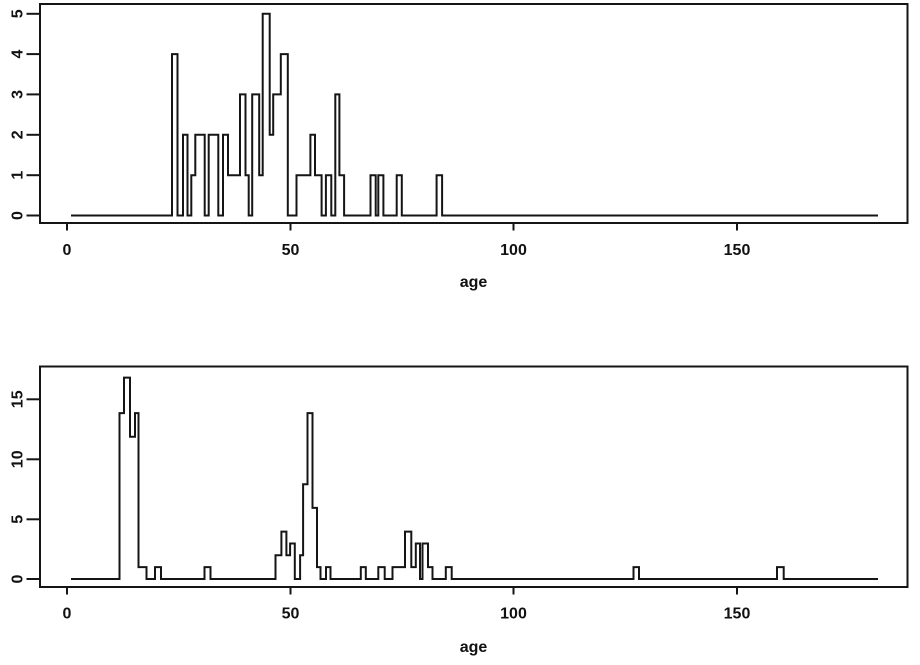  What do you see at coordinates (18, 54) in the screenshot?
I see `svg-text: 4` at bounding box center [18, 54].